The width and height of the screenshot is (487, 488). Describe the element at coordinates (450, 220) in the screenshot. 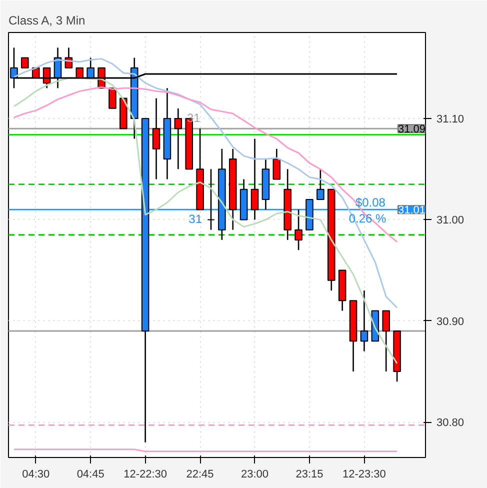

I see `y-tick-label: 31.00` at that location.